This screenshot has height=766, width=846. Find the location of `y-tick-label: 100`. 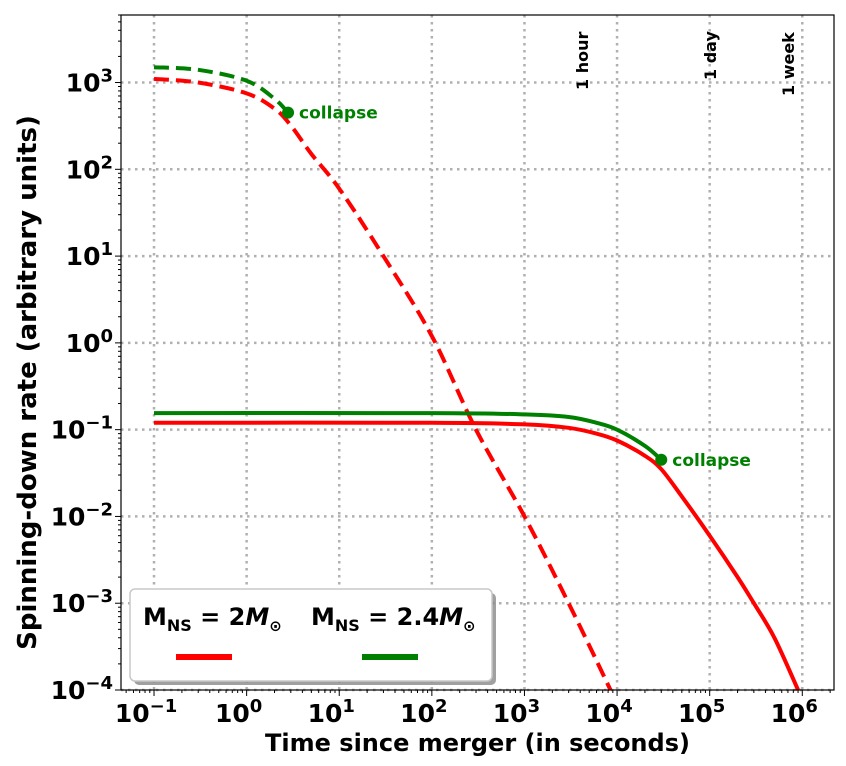

y-tick-label: 100 is located at coordinates (89, 342).